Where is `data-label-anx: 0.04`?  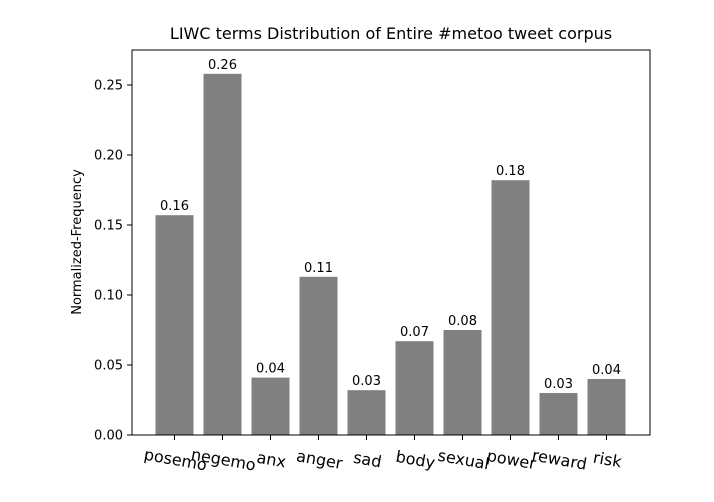 data-label-anx: 0.04 is located at coordinates (270, 369).